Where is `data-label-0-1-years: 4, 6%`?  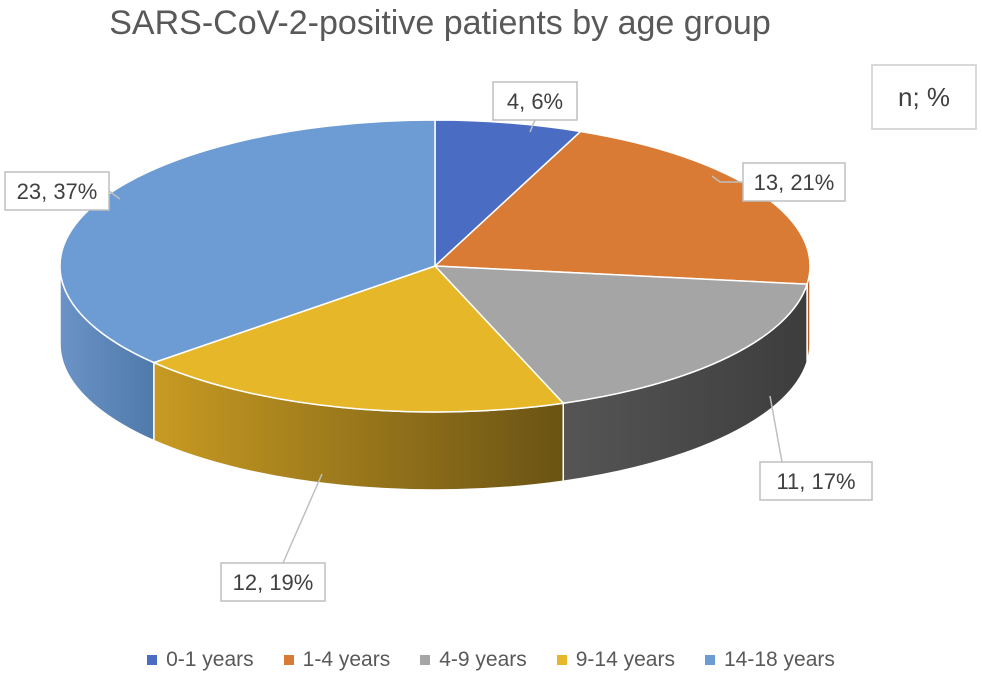
data-label-0-1-years: 4, 6% is located at coordinates (535, 107).